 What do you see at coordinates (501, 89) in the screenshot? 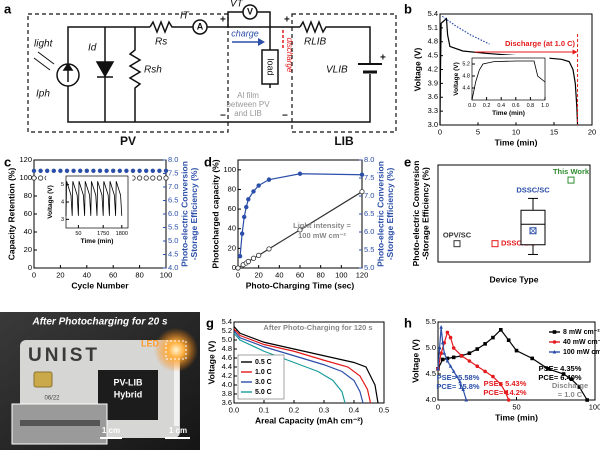
I see `inset-background` at bounding box center [501, 89].